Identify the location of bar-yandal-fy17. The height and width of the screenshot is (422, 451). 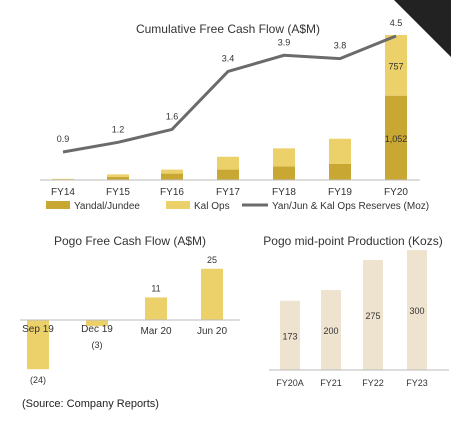
(228, 174).